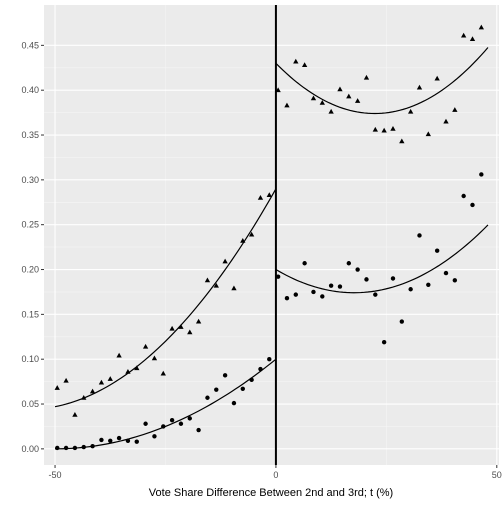  Describe the element at coordinates (30, 135) in the screenshot. I see `y-tick-label: 0.35` at that location.